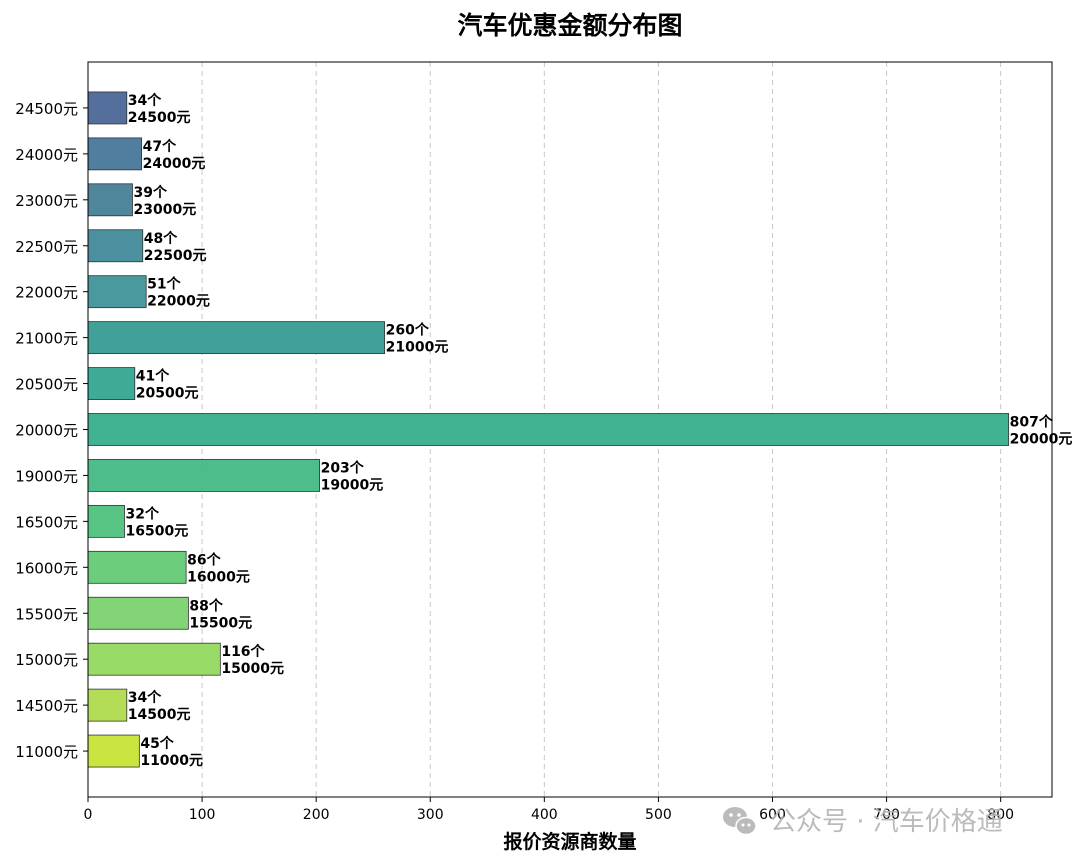 The width and height of the screenshot is (1080, 863). I want to click on x-tick-label: 100, so click(202, 815).